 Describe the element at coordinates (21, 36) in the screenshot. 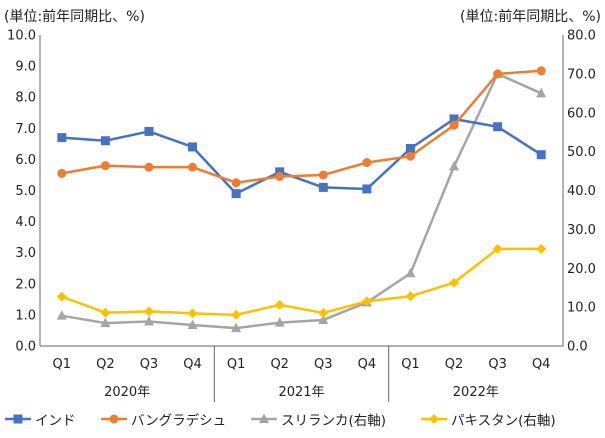

I see `left-tick-label: 10.0` at that location.